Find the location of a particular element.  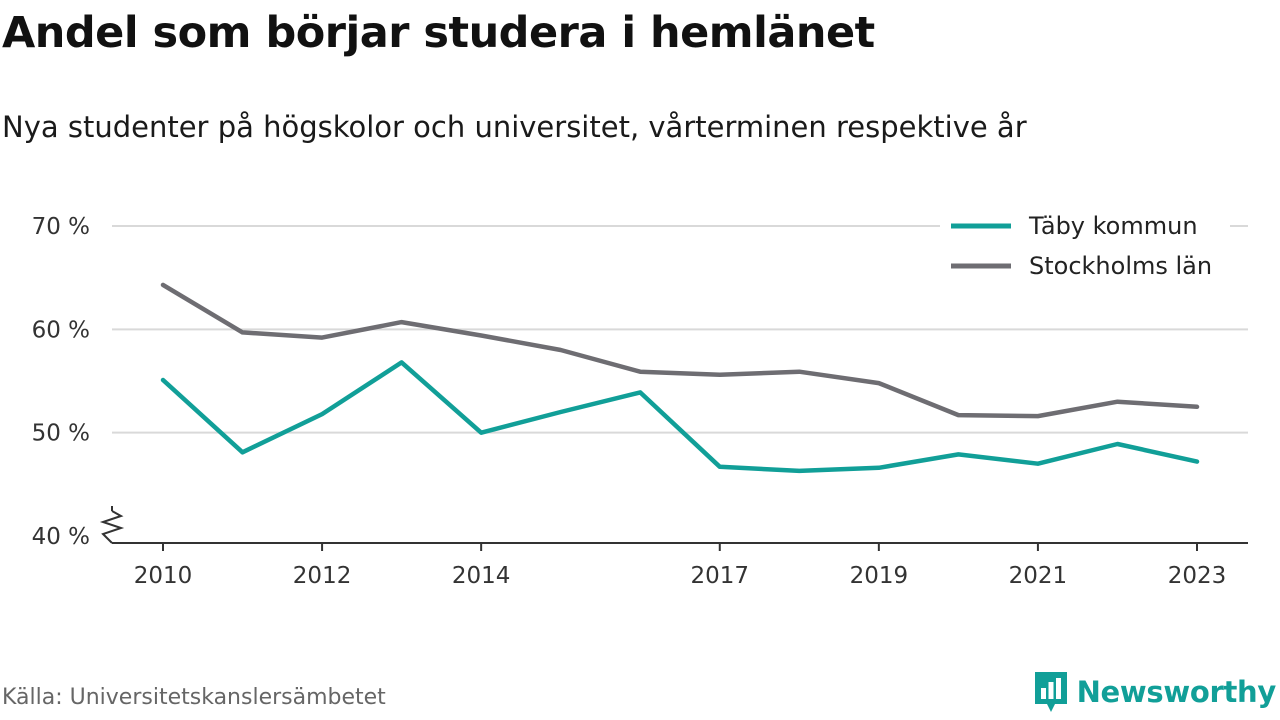

legend: Täby kommun Stockholms län is located at coordinates (1085, 250).